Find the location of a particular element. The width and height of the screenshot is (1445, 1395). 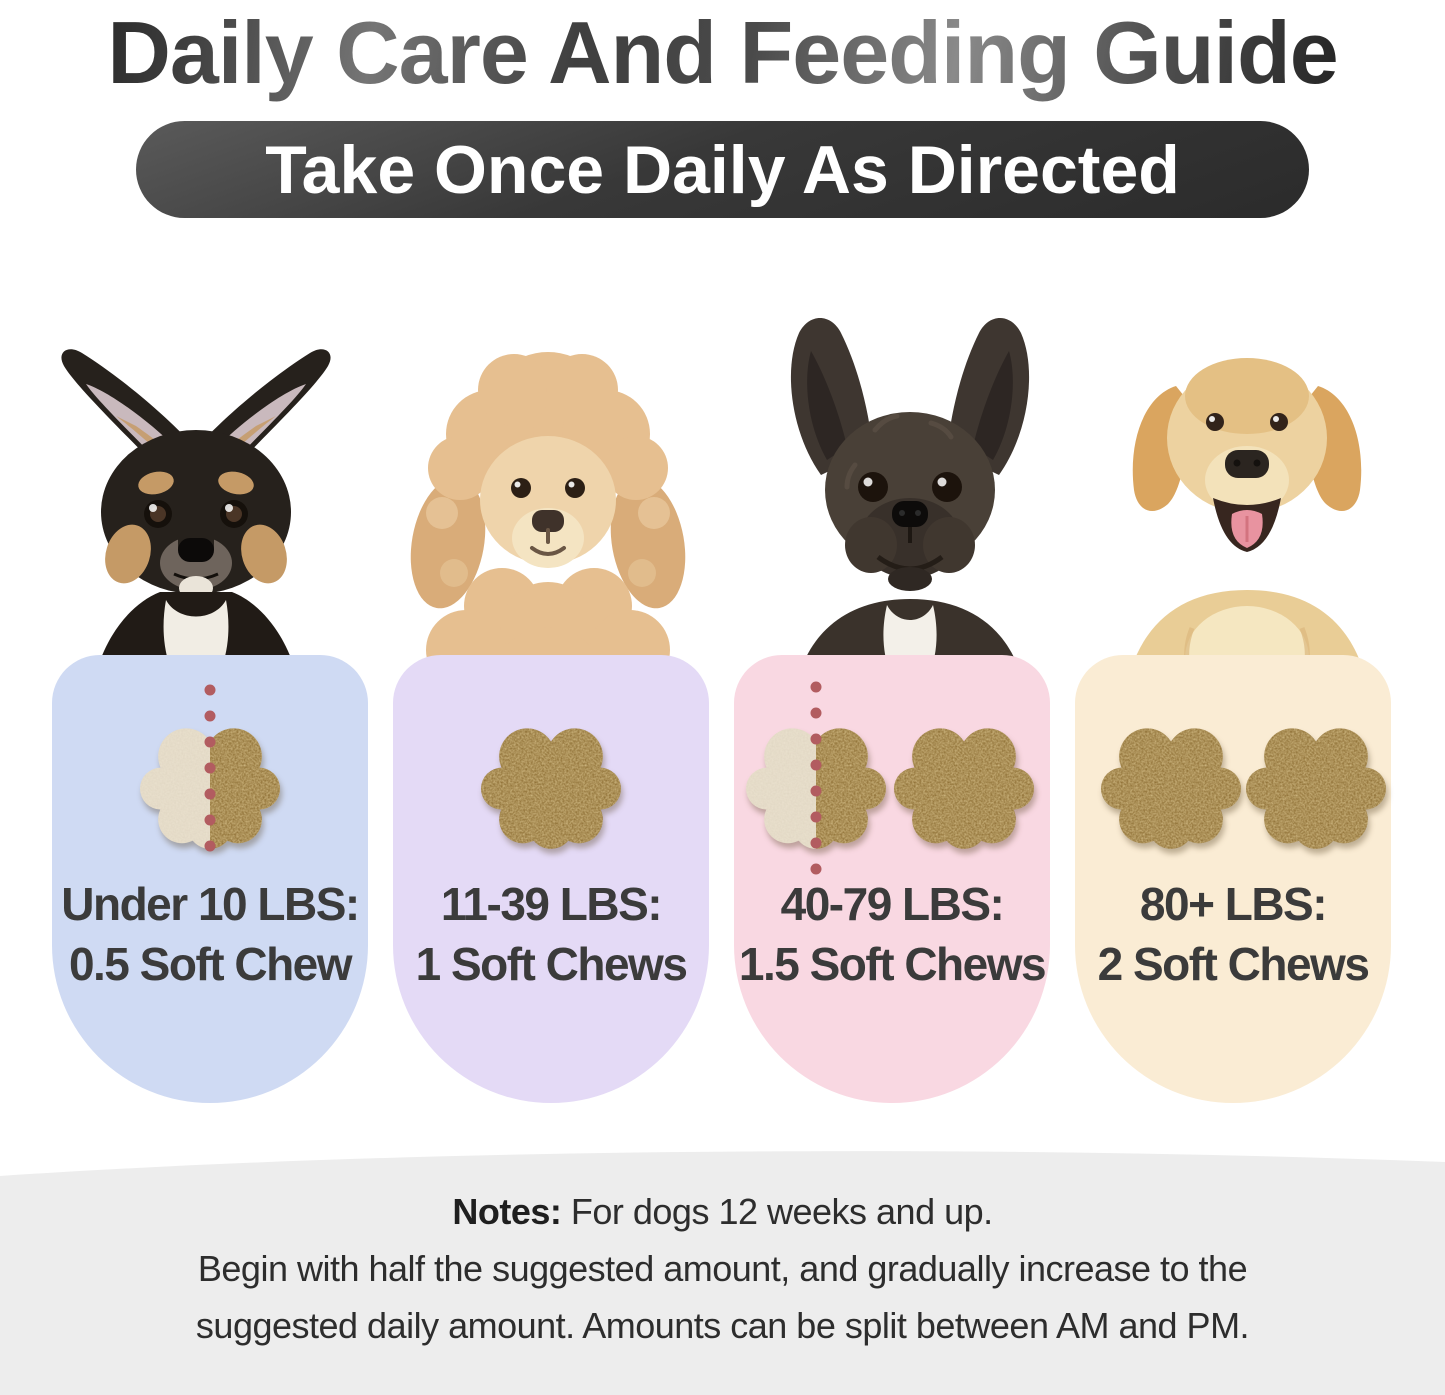

dose-label: 1 Soft Chews is located at coordinates (551, 964).